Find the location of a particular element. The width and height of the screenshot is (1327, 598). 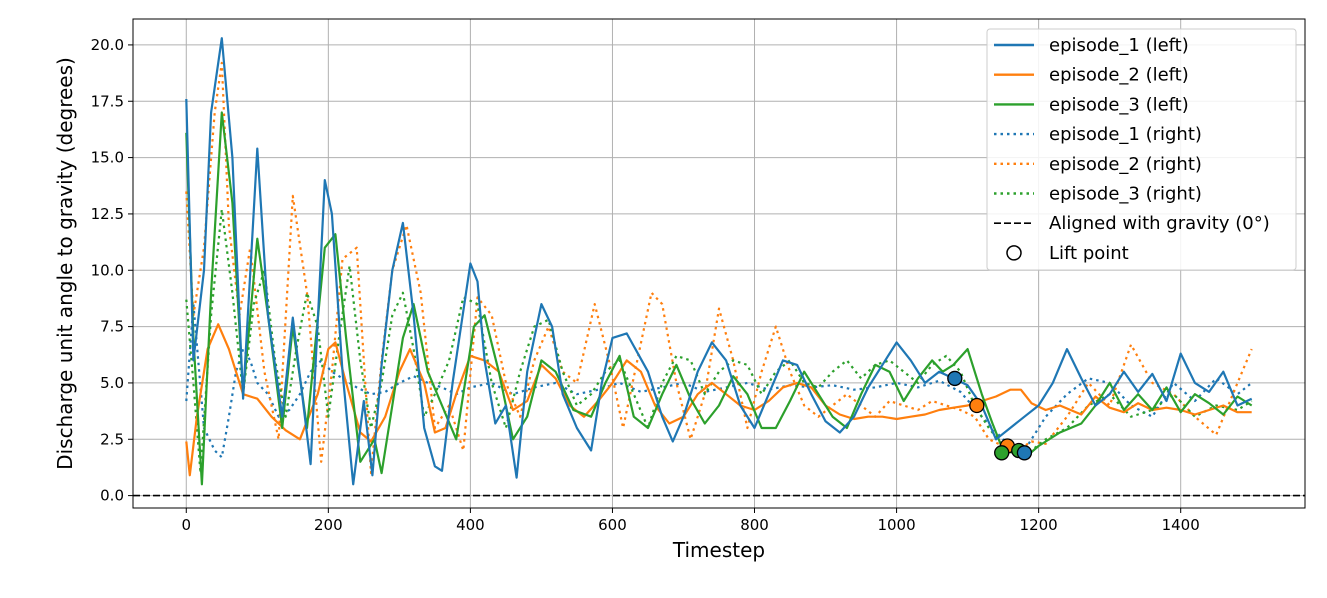

y-tick-label: 15.0 is located at coordinates (107, 158).